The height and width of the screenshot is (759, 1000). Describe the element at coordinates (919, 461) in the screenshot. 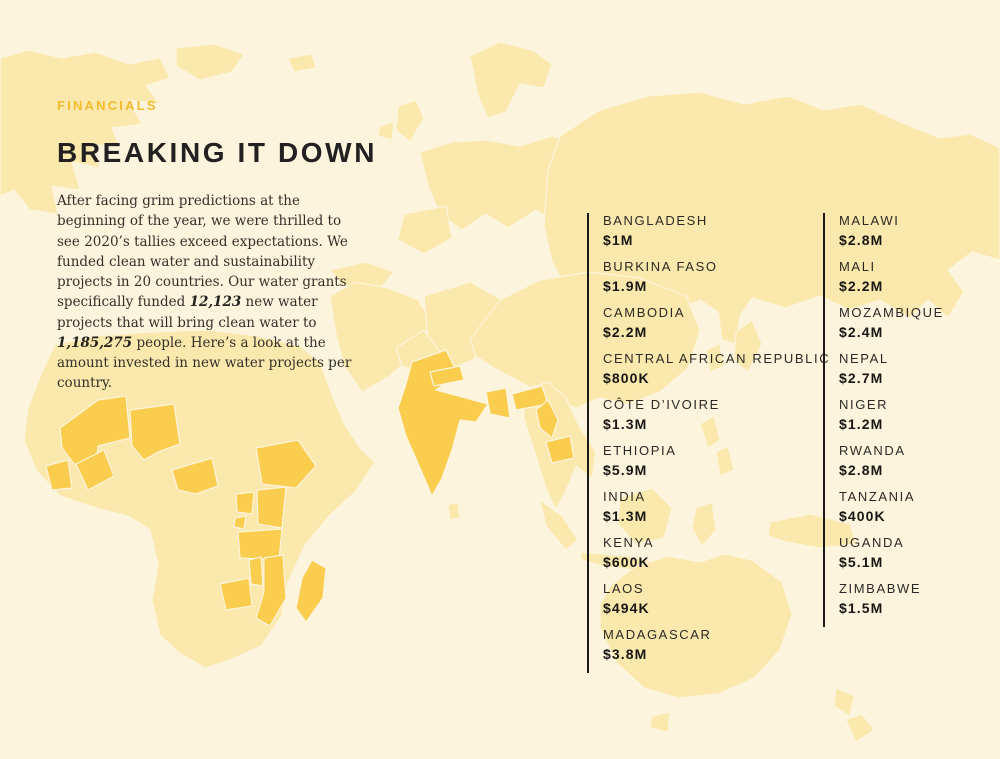

I see `investment-entry: RWANDA $2.8M` at that location.